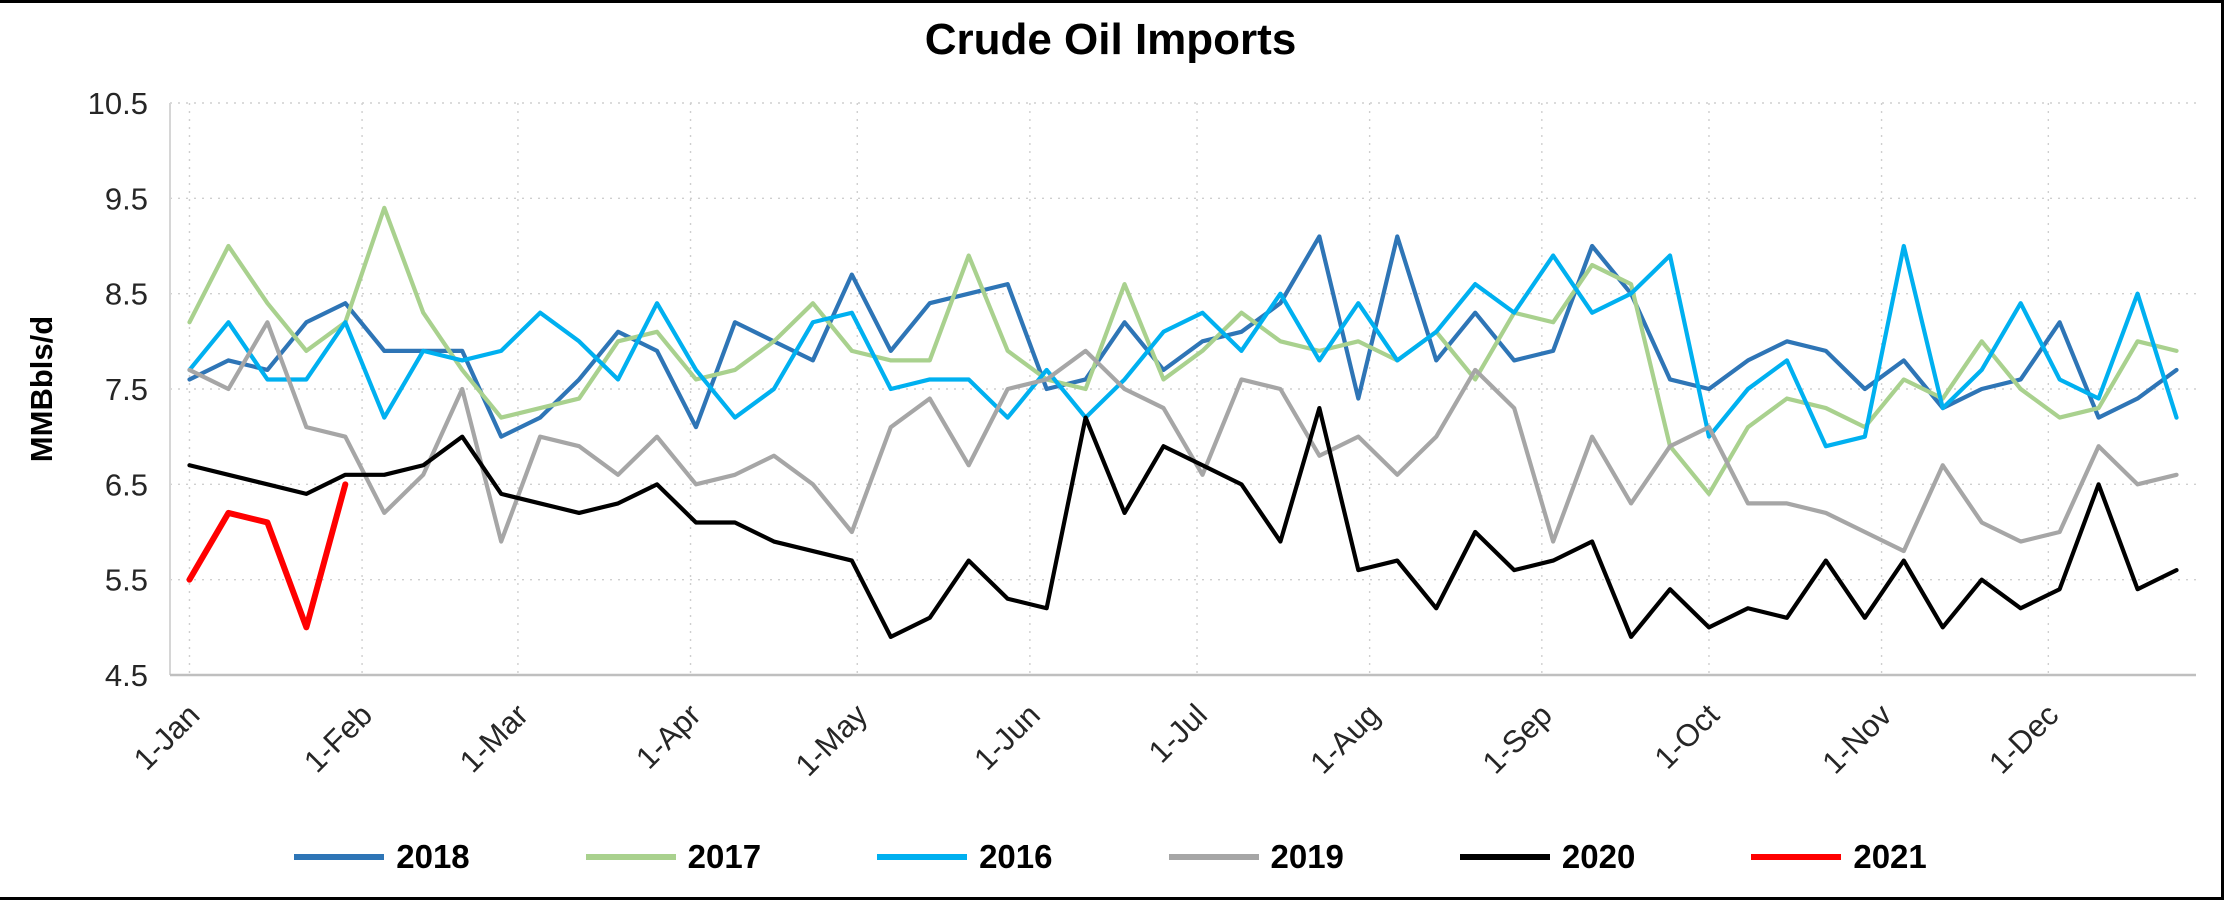 The width and height of the screenshot is (2224, 900). Describe the element at coordinates (1213, 857) in the screenshot. I see `legend-swatch-2019` at that location.